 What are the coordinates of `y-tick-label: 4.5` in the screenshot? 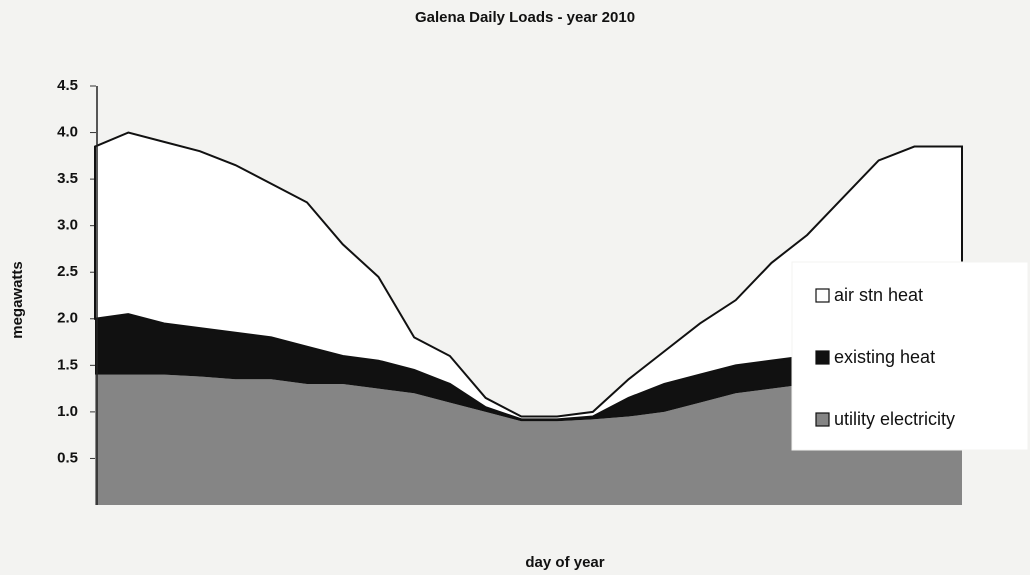 It's located at (67, 85).